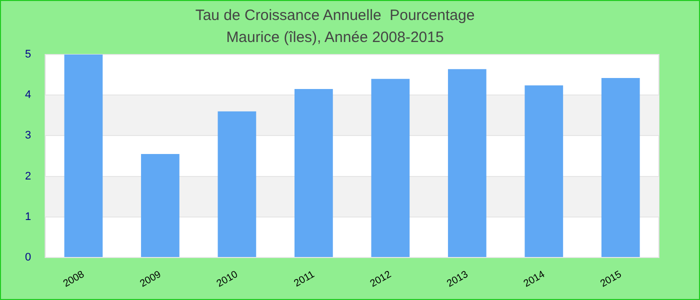  I want to click on x-tick-label: 2008, so click(74, 279).